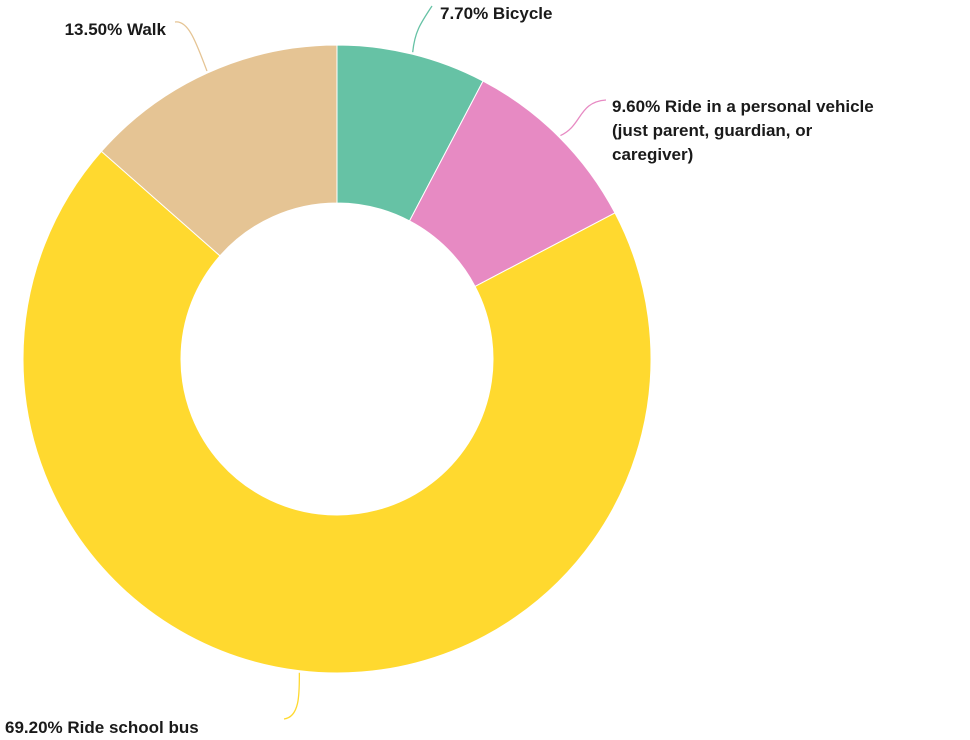 The height and width of the screenshot is (740, 970). Describe the element at coordinates (191, 46) in the screenshot. I see `leader-line-walk` at that location.